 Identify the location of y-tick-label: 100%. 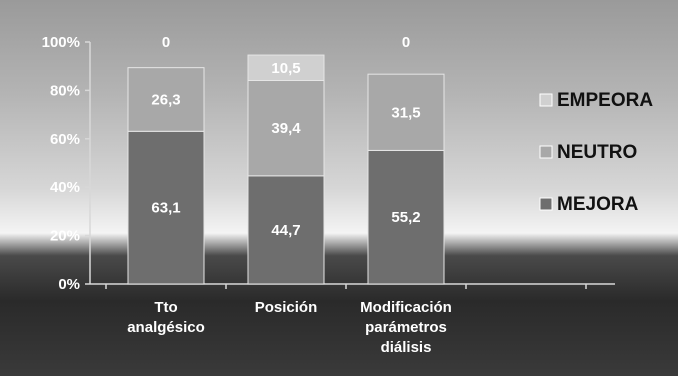
(61, 42).